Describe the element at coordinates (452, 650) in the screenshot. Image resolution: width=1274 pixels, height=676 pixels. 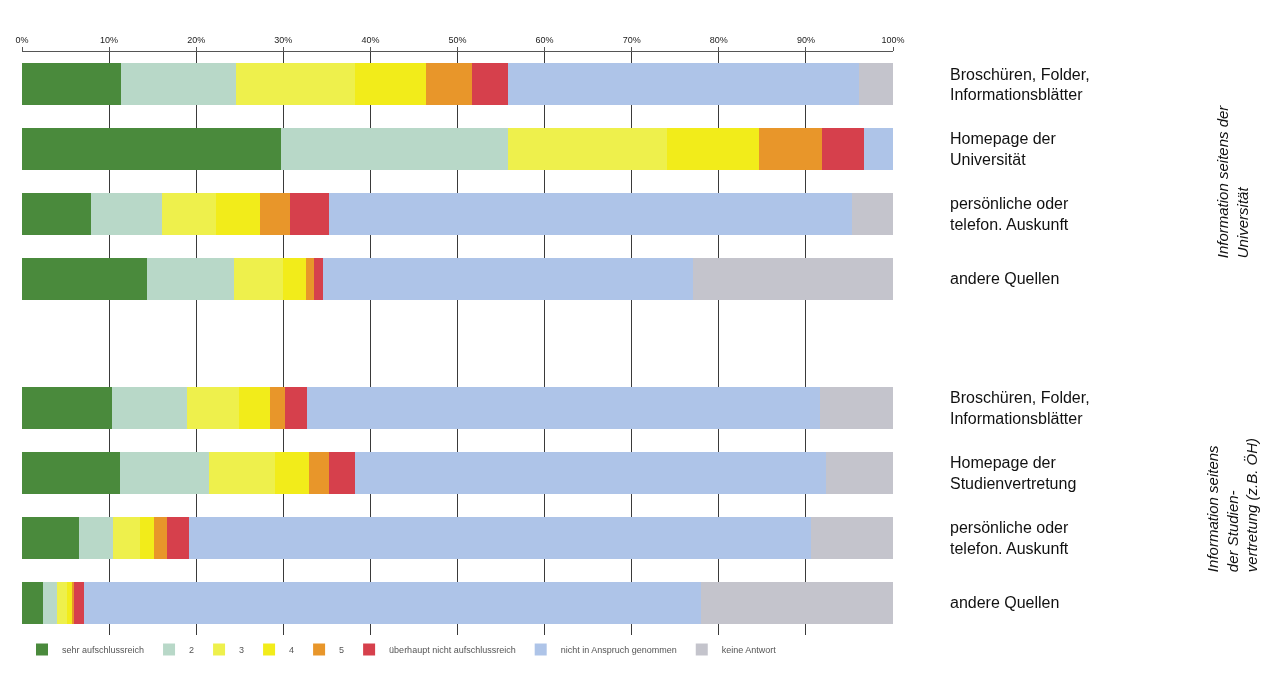
I see `legend-label: überhaupt nicht aufschlussreich` at that location.